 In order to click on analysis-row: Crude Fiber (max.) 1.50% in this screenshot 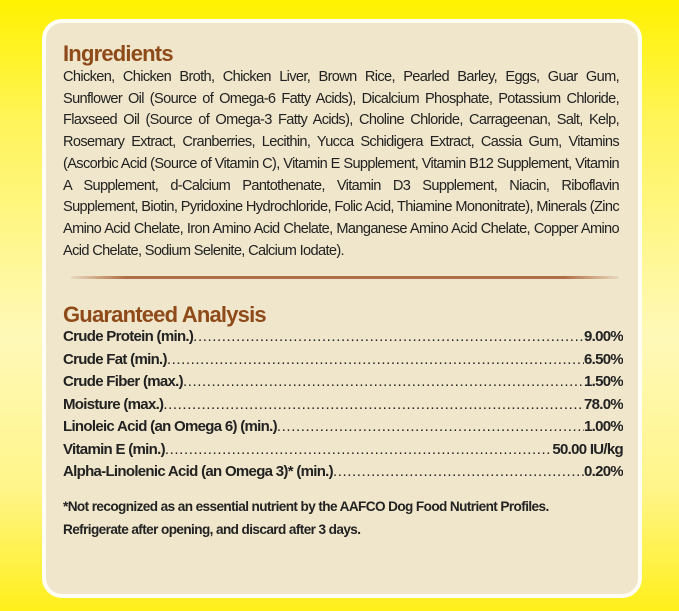, I will do `click(343, 384)`.